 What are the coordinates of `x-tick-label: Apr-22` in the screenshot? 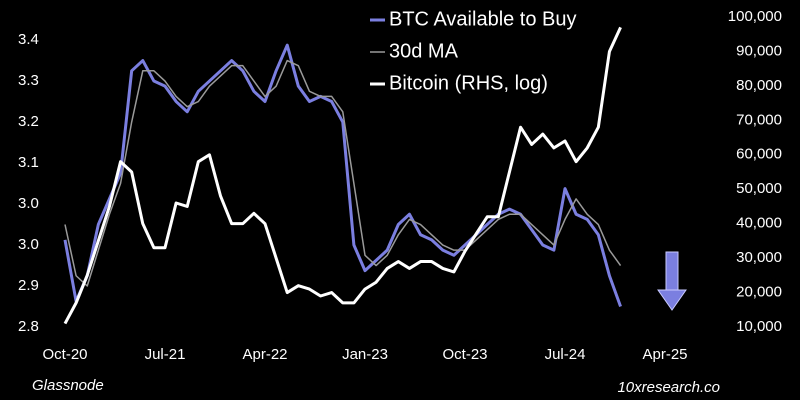 It's located at (264, 354).